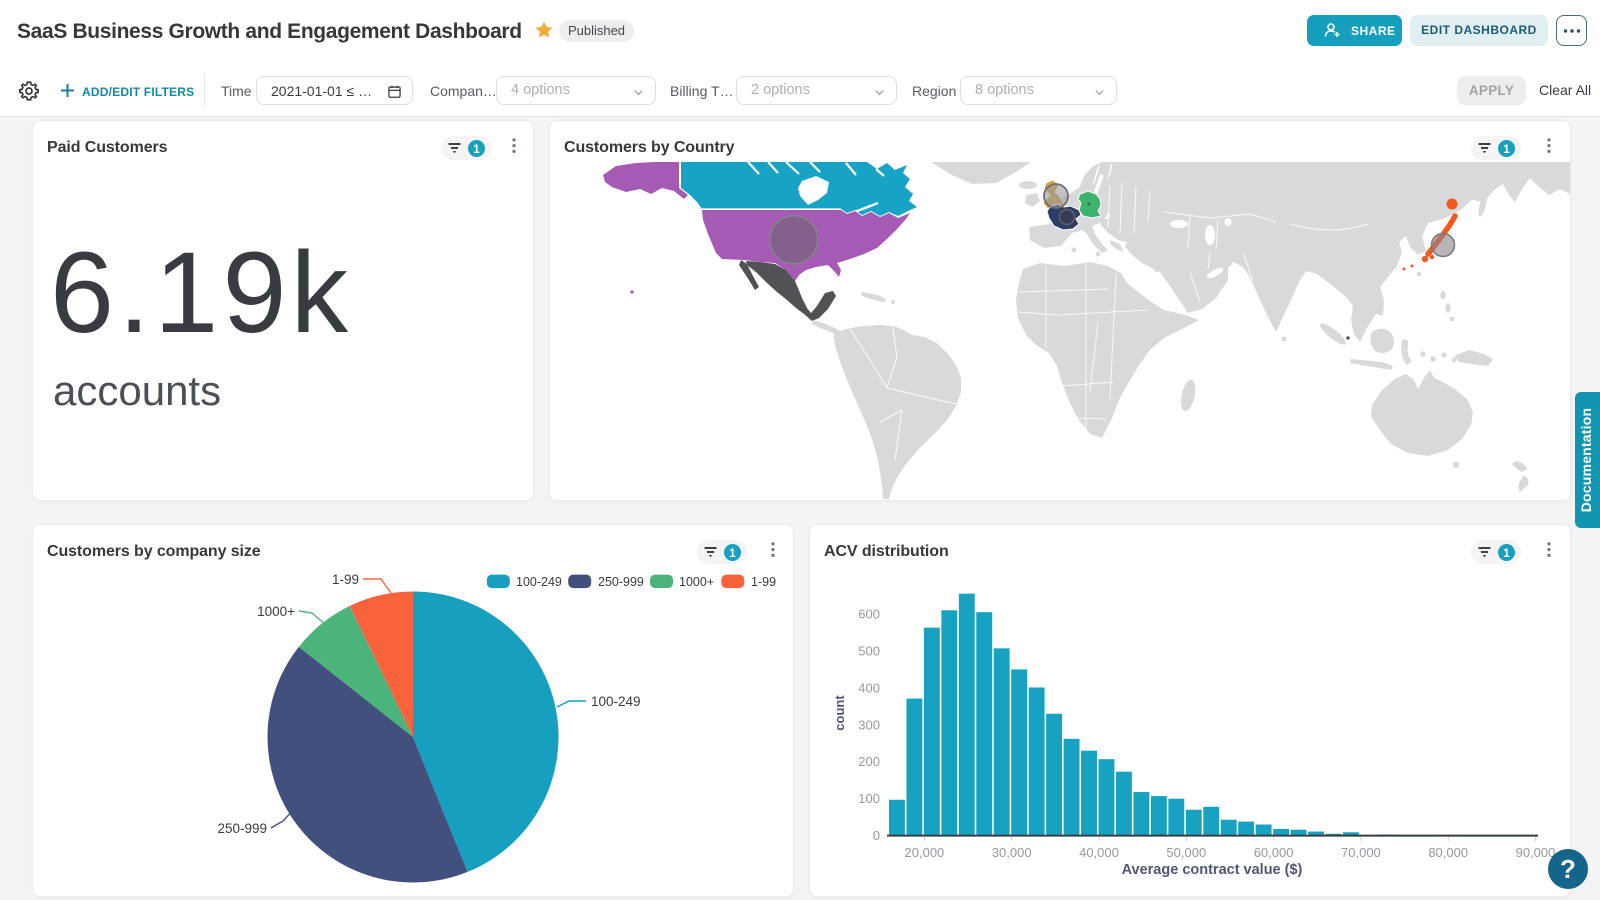  Describe the element at coordinates (1448, 852) in the screenshot. I see `svg-text: 80,000` at that location.